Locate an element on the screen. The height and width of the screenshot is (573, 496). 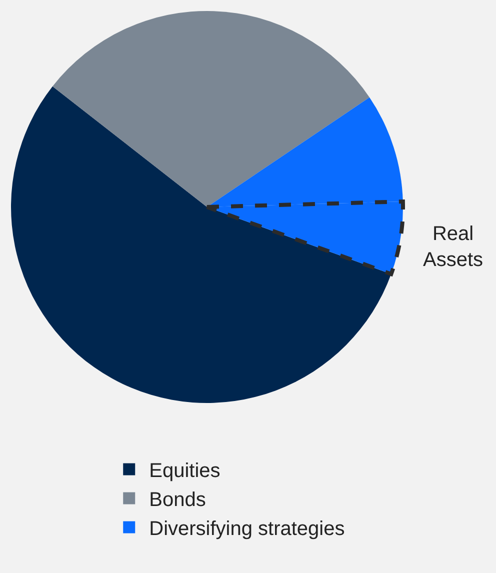
legend-label: Bonds is located at coordinates (177, 500).